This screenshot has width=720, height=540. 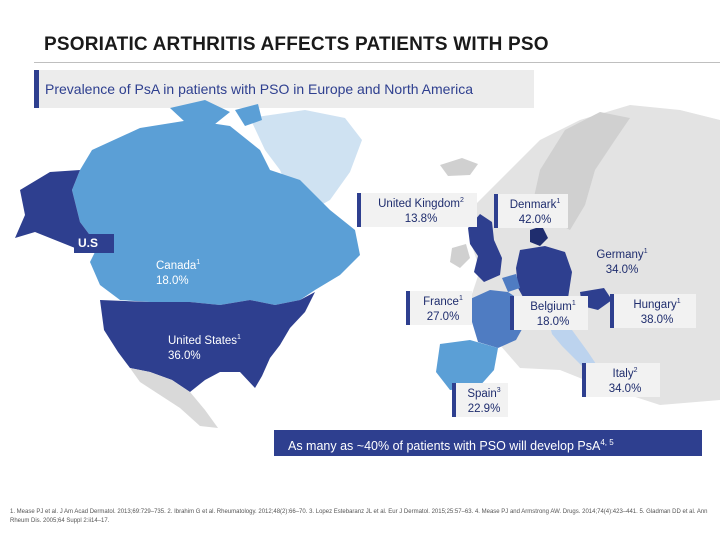 I want to click on belgium-shape, so click(x=511, y=283).